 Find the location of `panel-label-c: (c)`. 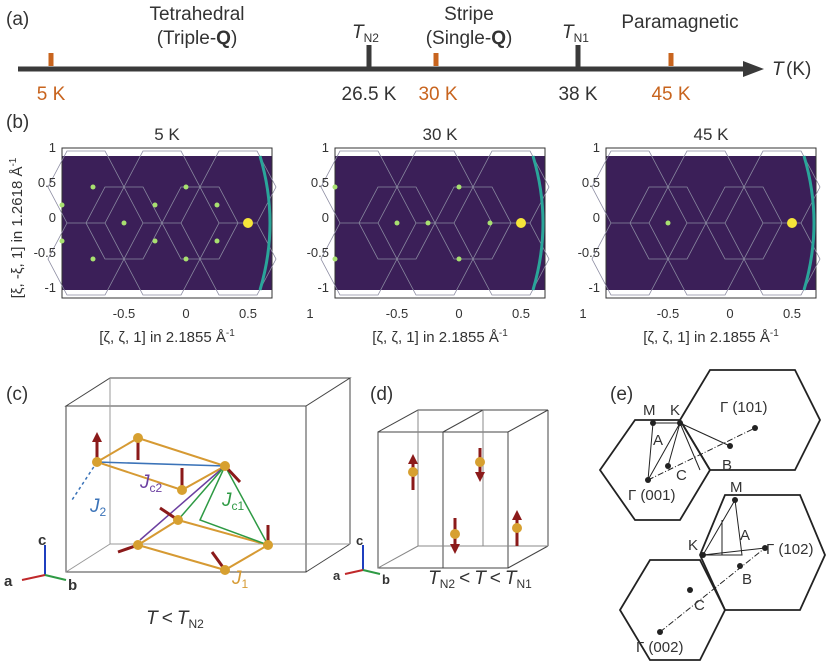

panel-label-c: (c) is located at coordinates (17, 394).